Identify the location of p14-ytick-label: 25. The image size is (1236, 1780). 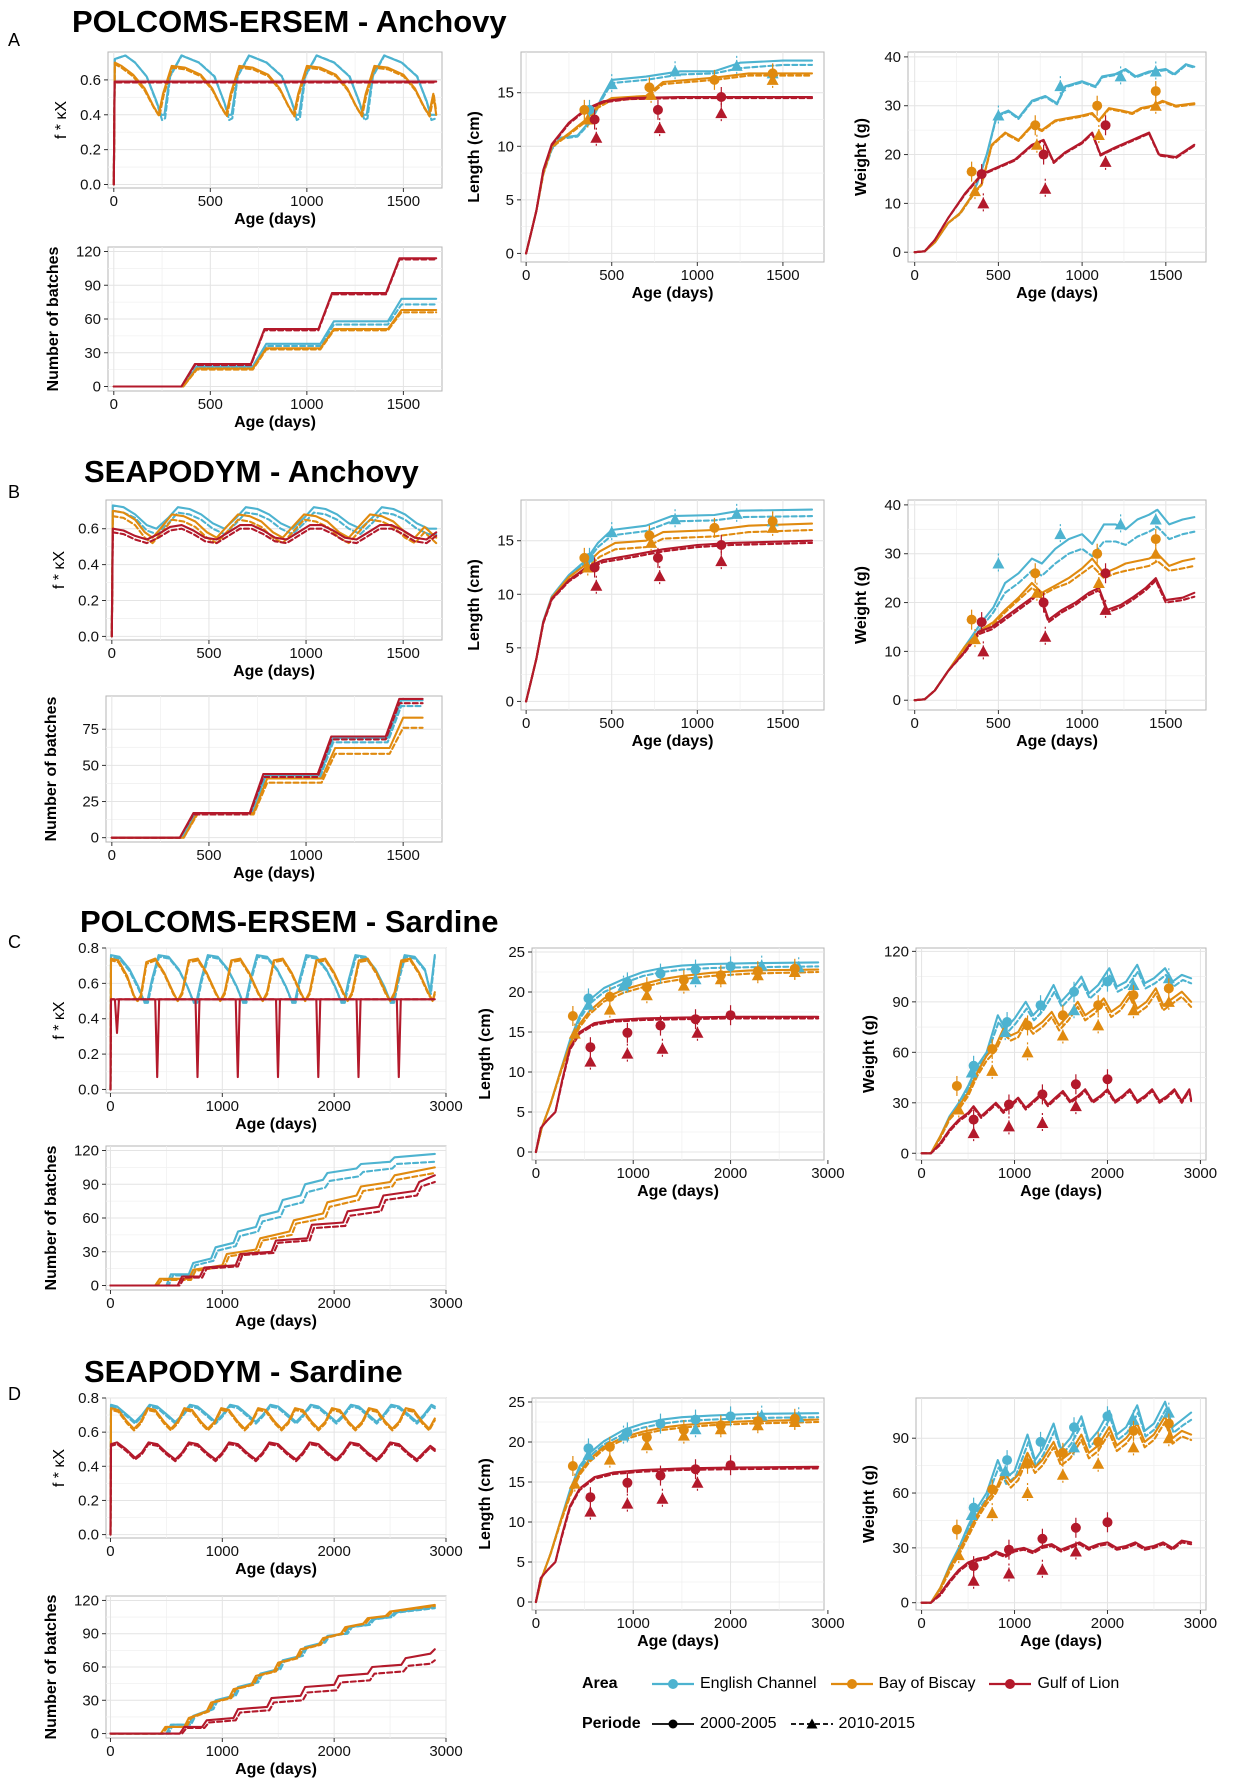
(516, 1402).